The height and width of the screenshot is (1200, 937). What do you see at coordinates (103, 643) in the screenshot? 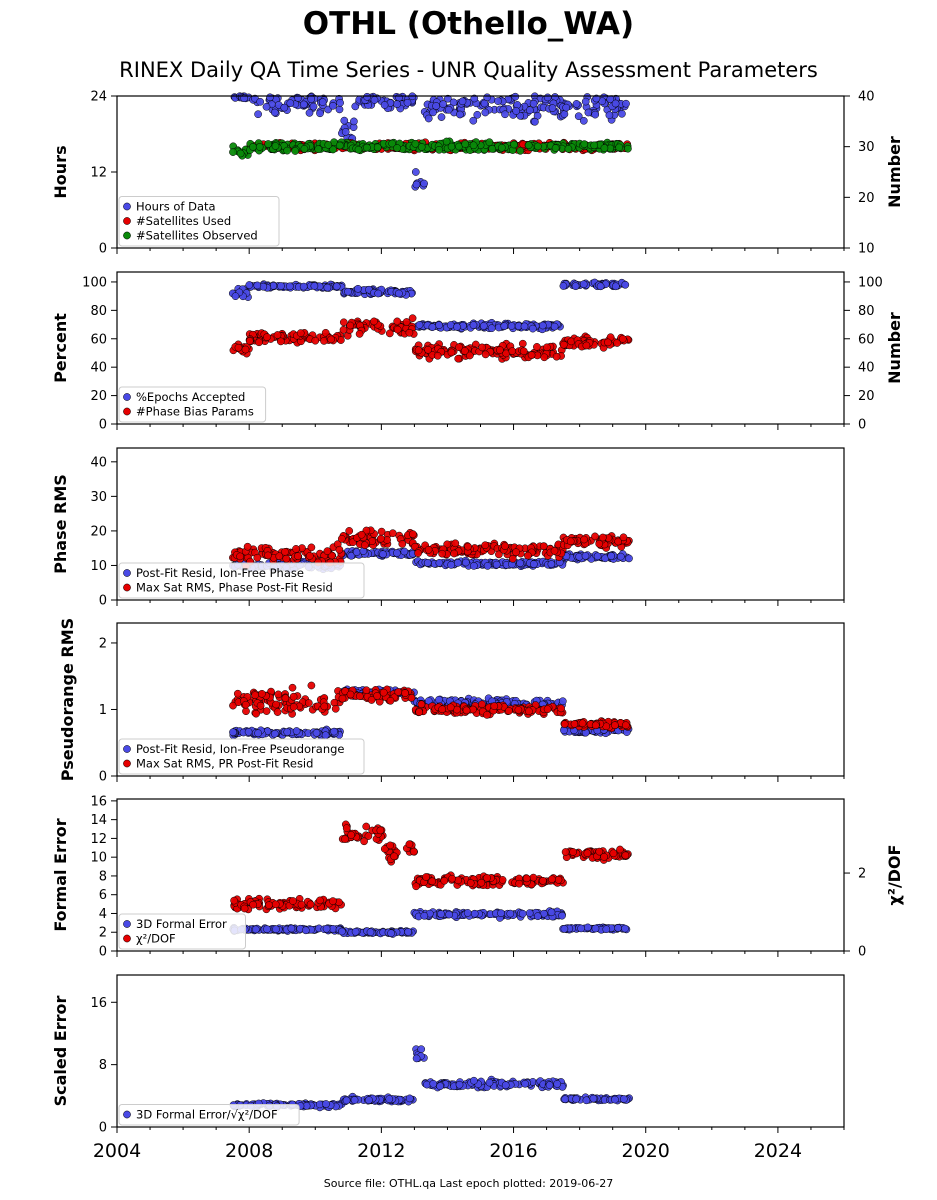
I see `y-tick-label: 2` at bounding box center [103, 643].